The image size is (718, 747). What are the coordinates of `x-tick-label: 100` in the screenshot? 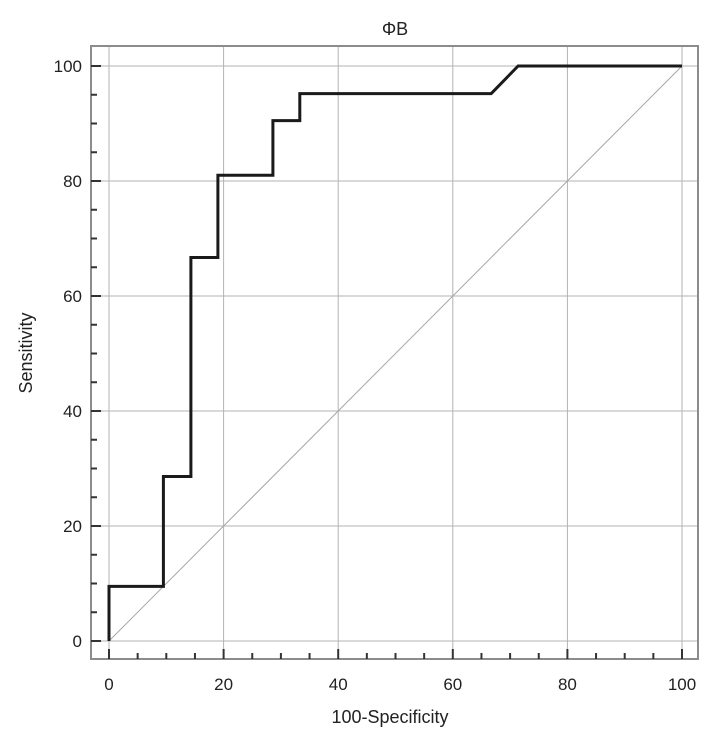 It's located at (682, 684).